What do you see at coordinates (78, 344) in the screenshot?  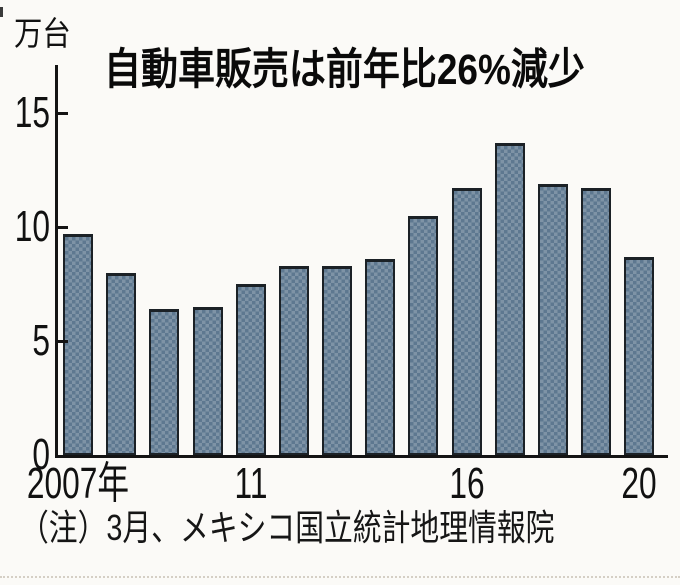 I see `bar-2007` at bounding box center [78, 344].